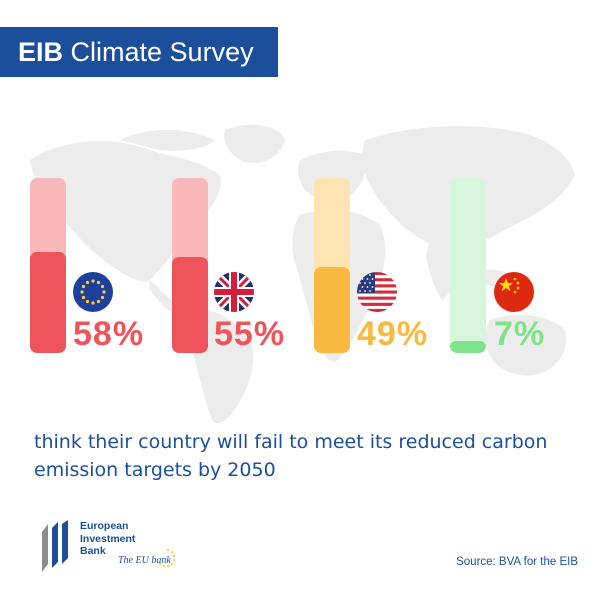 This screenshot has width=600, height=600. What do you see at coordinates (393, 334) in the screenshot?
I see `value-label-us: 49%` at bounding box center [393, 334].